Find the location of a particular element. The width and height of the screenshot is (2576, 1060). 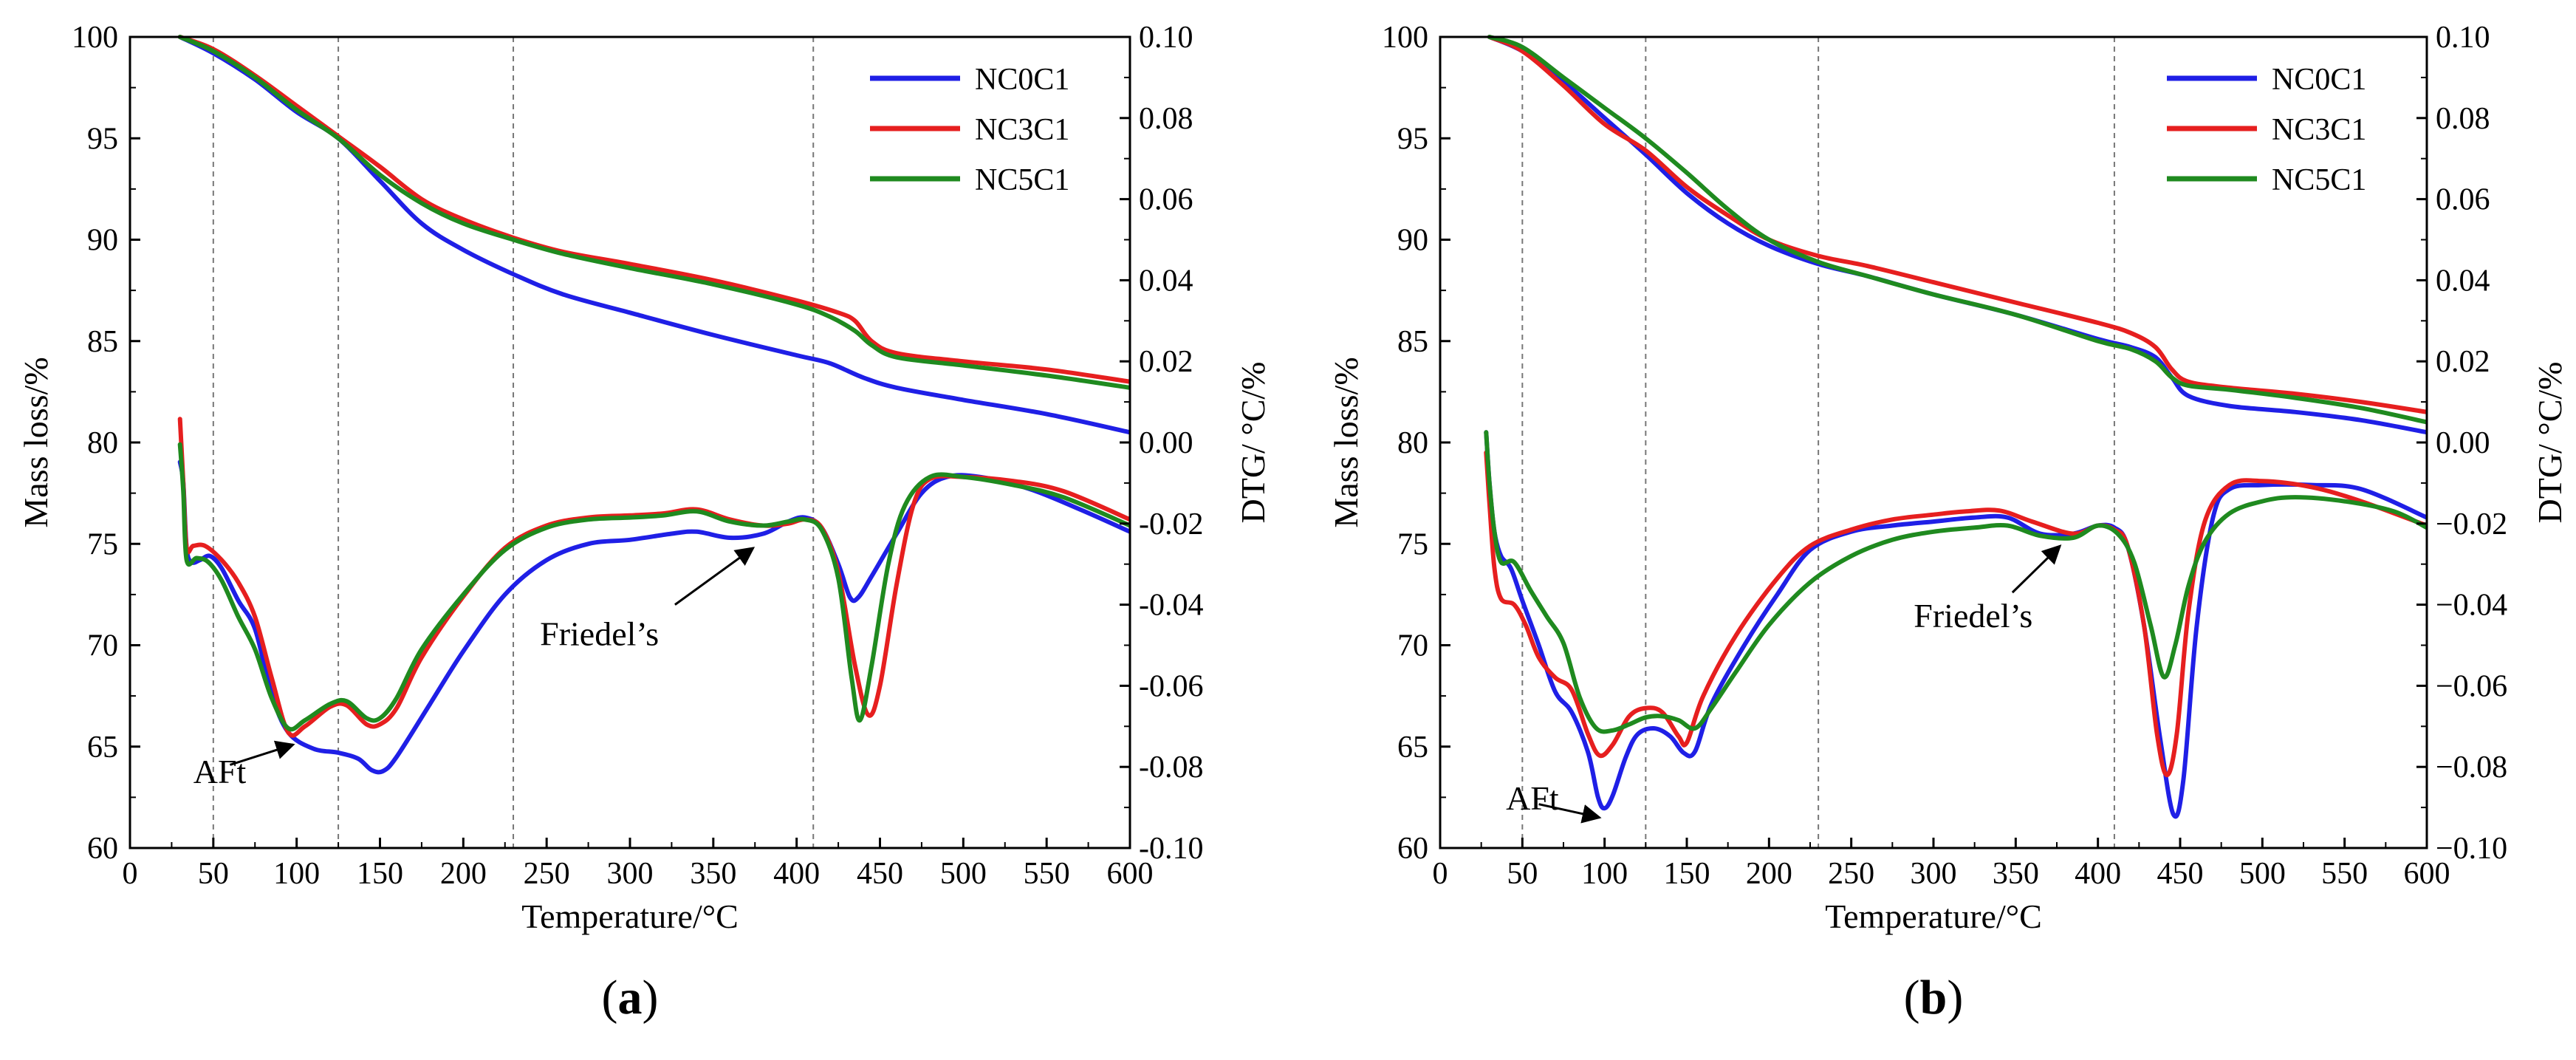

y2-tick-label: 0.10 is located at coordinates (2463, 38).